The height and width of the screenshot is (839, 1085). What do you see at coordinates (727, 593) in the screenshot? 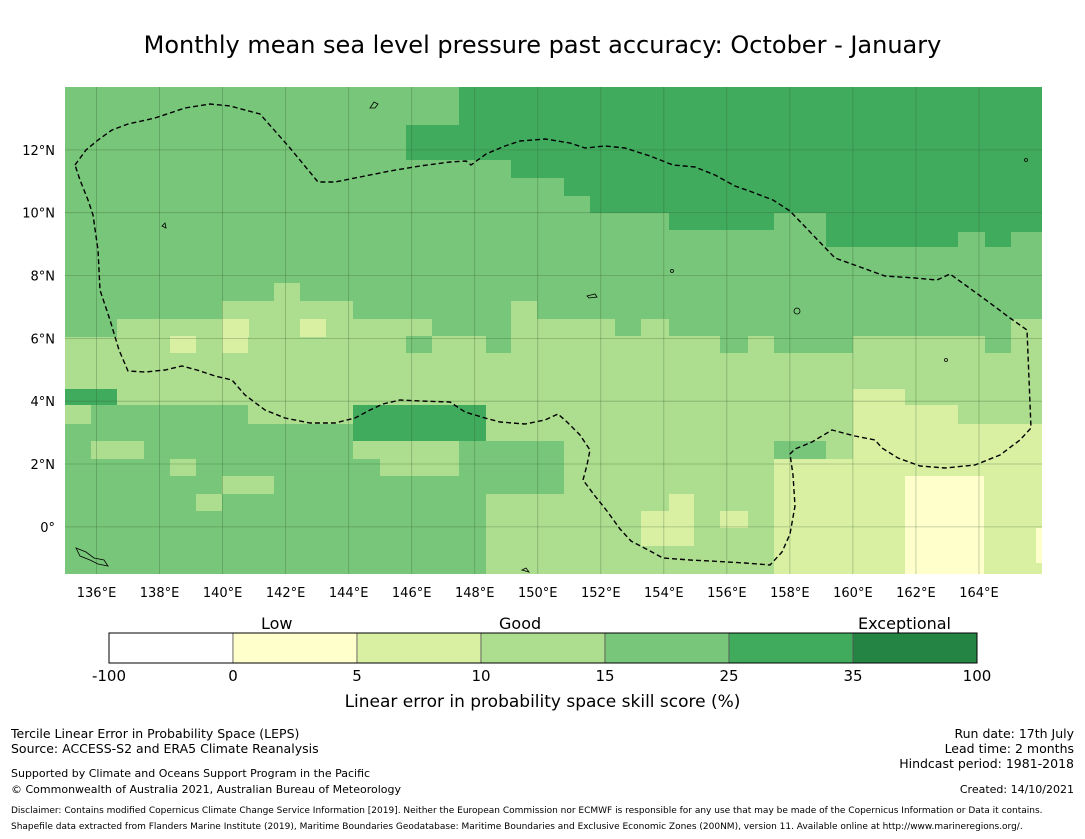
I see `longitude-tick-label: 156°E` at bounding box center [727, 593].